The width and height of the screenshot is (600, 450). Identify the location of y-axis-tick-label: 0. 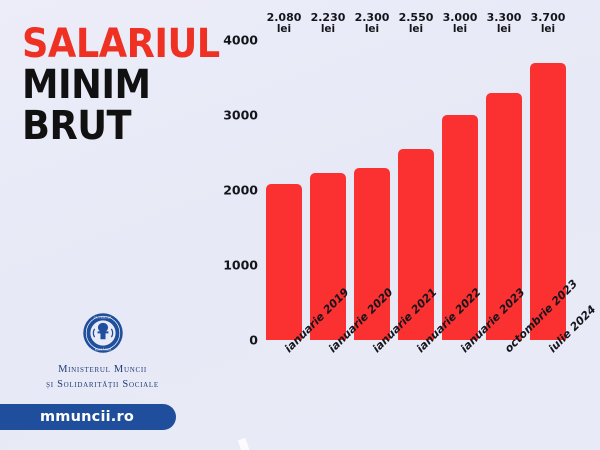
(253, 340).